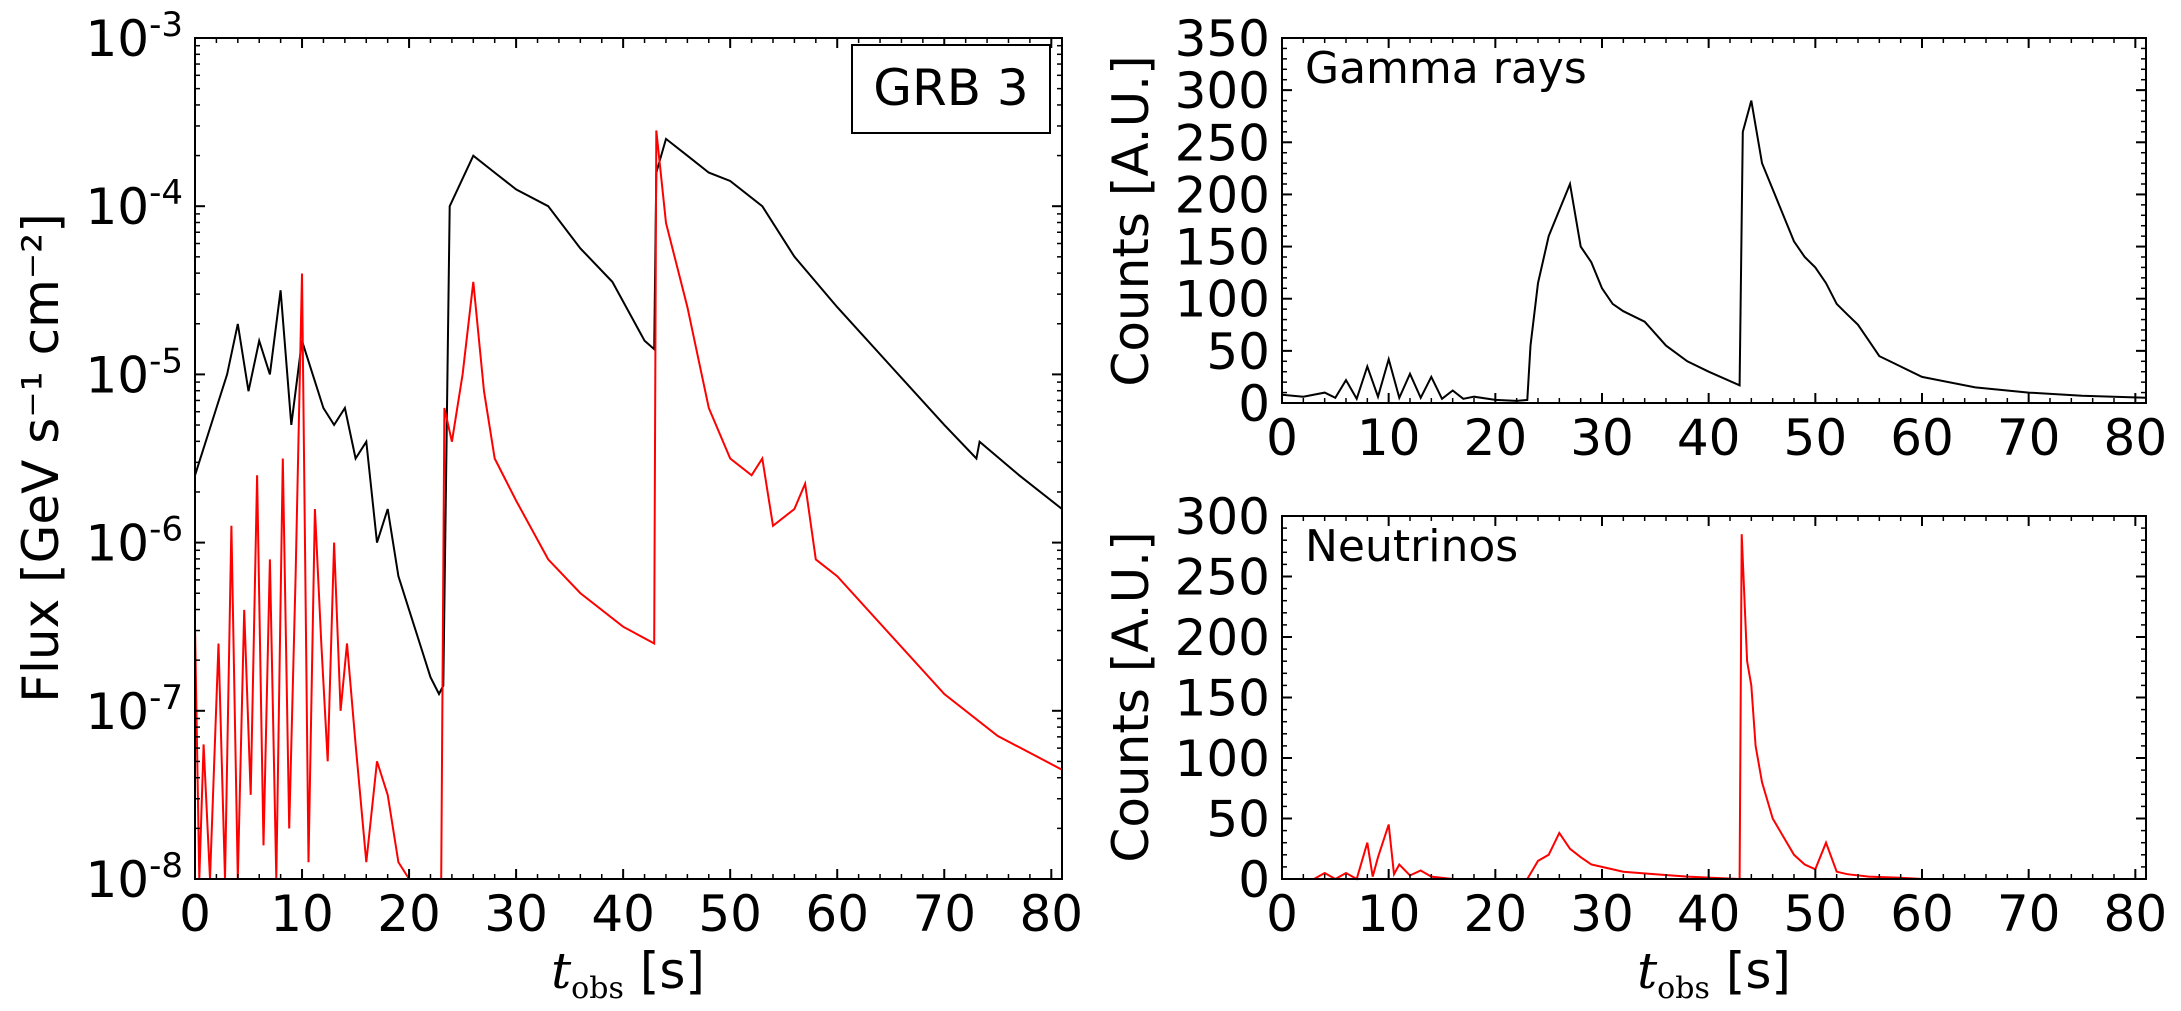 The height and width of the screenshot is (1011, 2181). I want to click on gamma-y-axis-label: Counts [A.U.], so click(1131, 220).